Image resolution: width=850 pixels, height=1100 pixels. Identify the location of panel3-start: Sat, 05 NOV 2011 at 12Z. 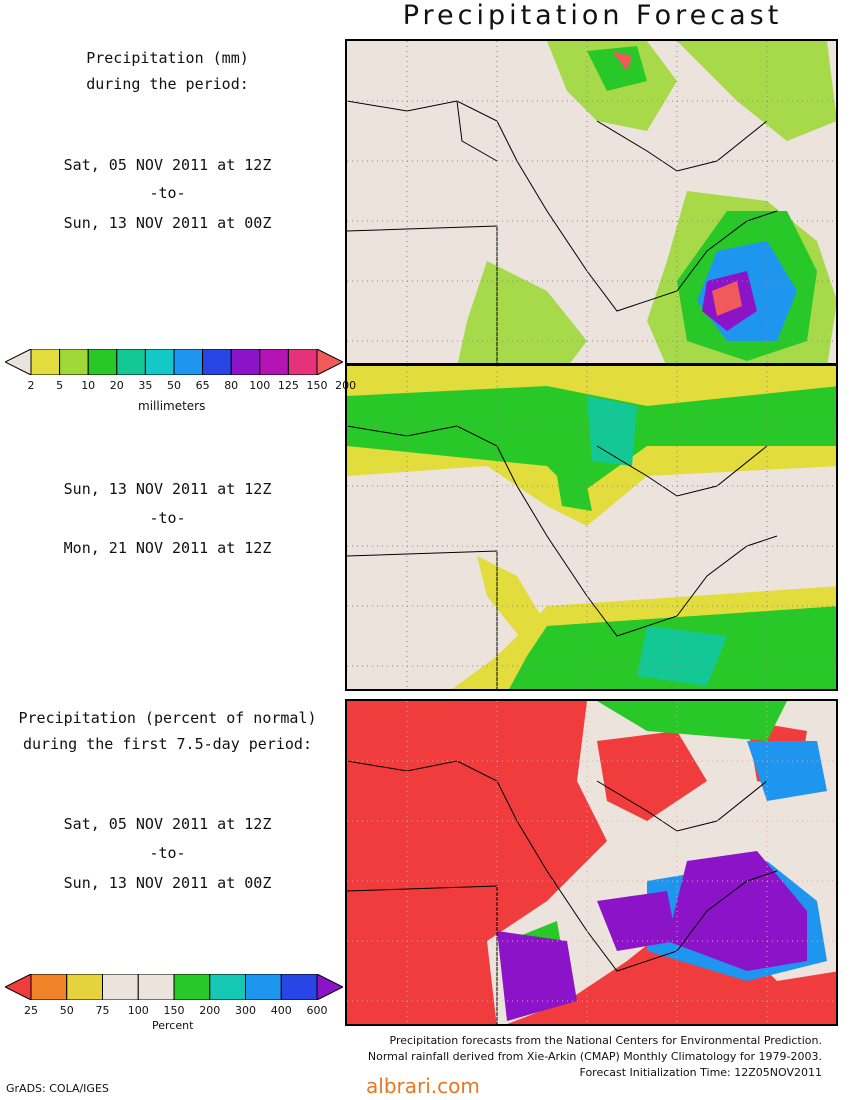
(167, 824).